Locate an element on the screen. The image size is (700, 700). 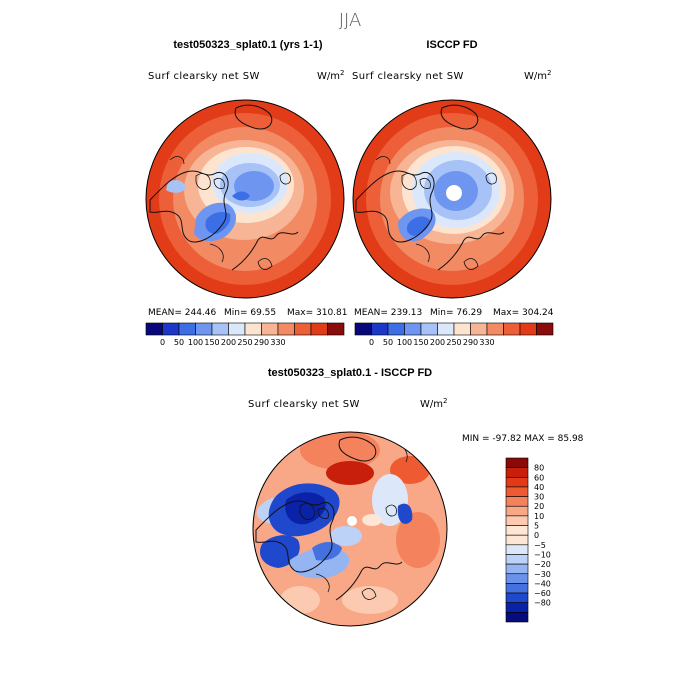
panel-obs-colorbar-tick-label: 330 is located at coordinates (486, 342).